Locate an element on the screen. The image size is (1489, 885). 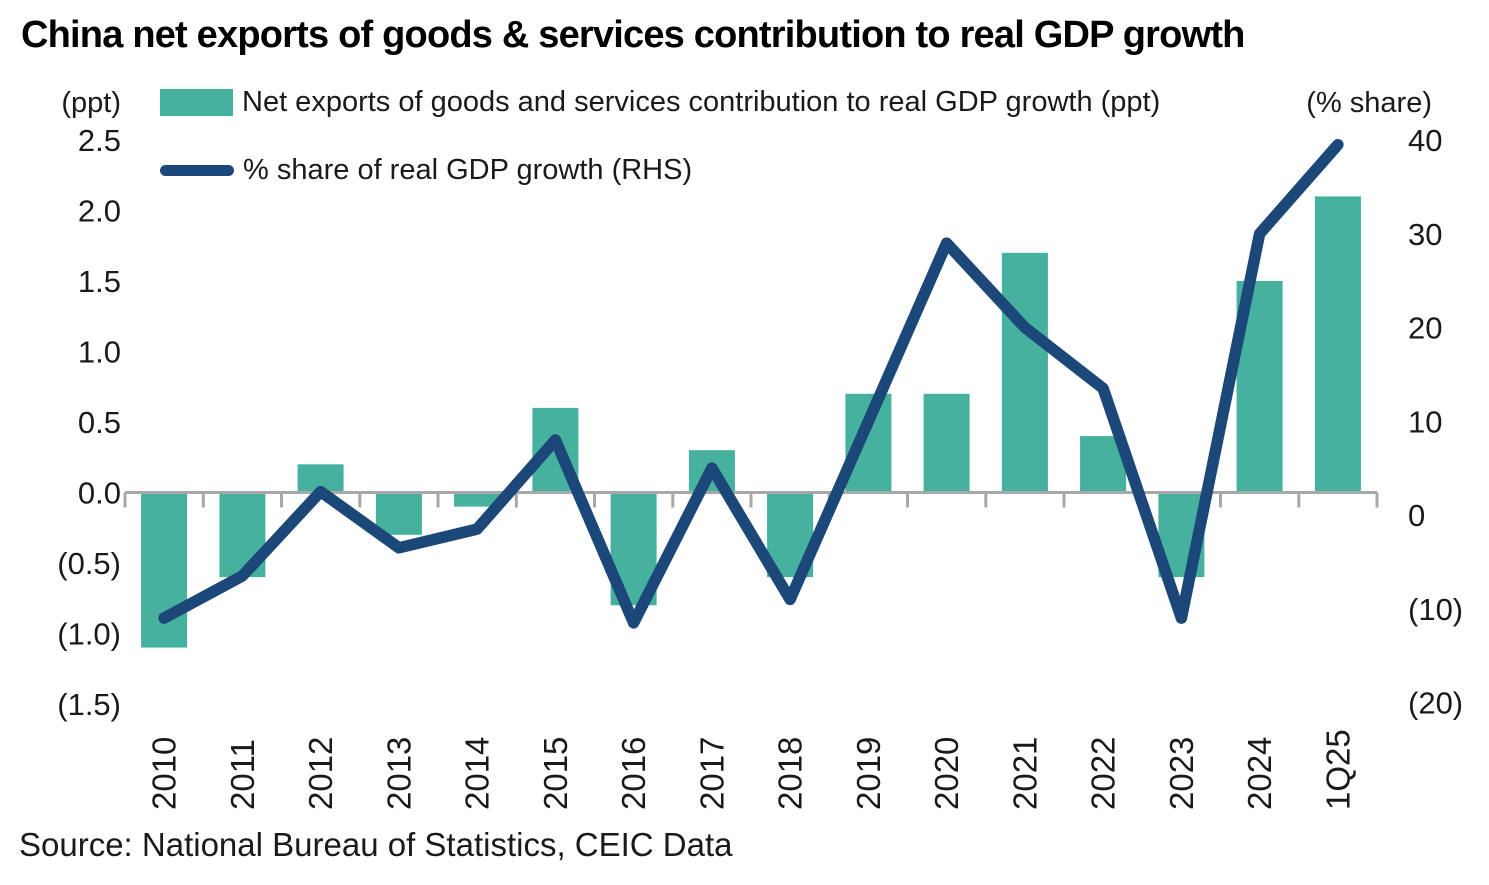
x-axis-label-2015: 2015 is located at coordinates (555, 773).